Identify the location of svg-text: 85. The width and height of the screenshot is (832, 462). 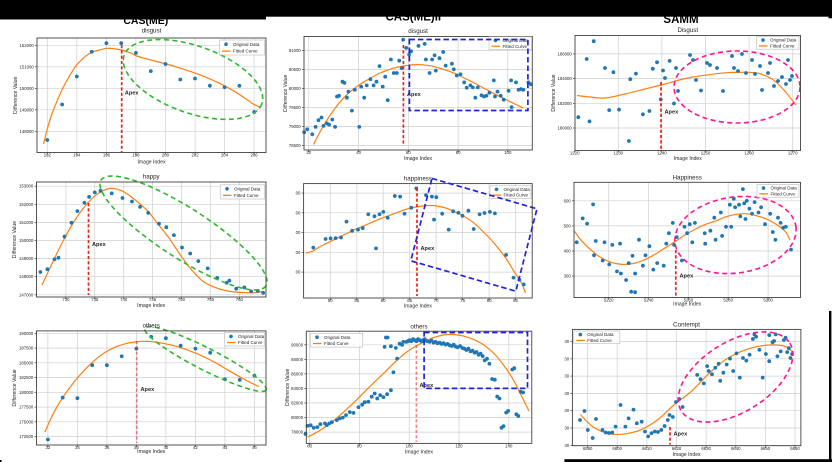
(515, 300).